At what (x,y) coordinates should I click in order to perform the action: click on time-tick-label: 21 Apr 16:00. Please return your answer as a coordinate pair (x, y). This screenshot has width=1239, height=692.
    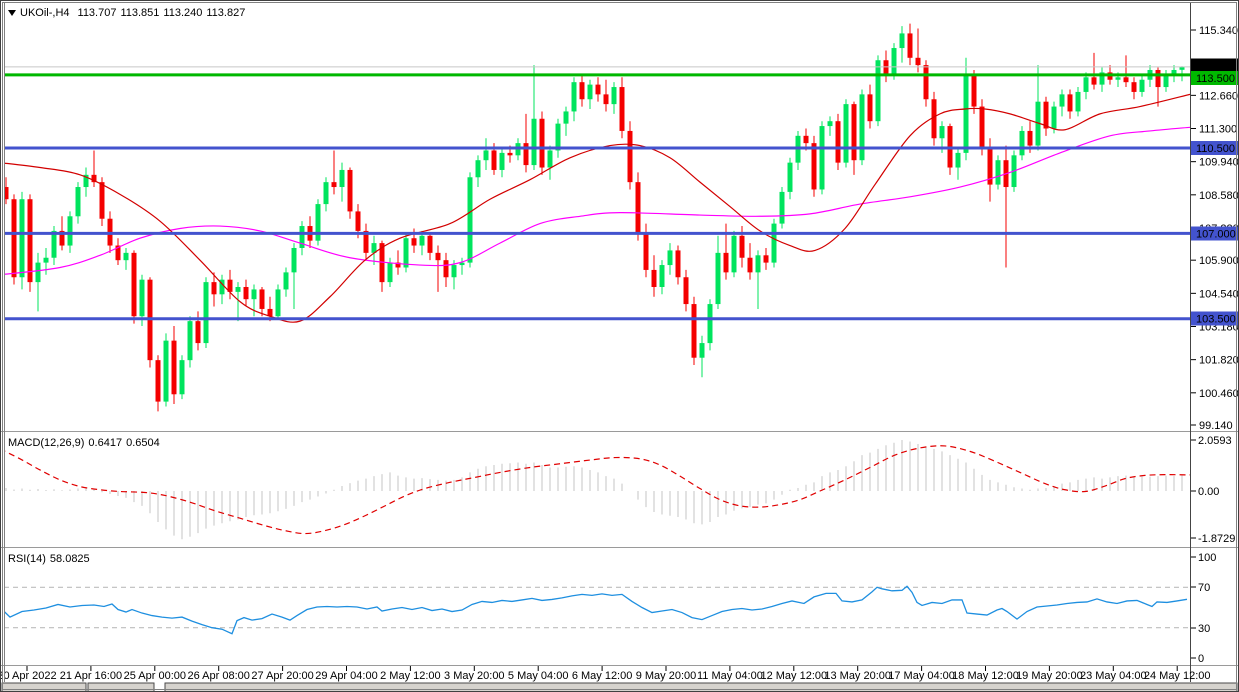
    Looking at the image, I should click on (91, 676).